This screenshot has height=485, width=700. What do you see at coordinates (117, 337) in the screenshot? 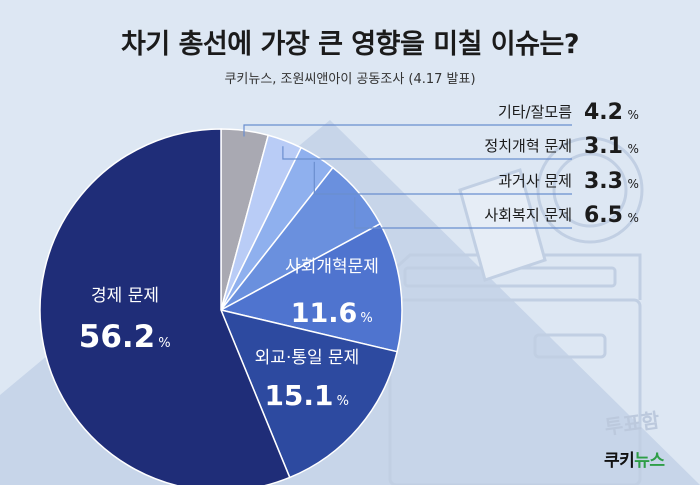
I see `slice-value-6: 56.2` at bounding box center [117, 337].